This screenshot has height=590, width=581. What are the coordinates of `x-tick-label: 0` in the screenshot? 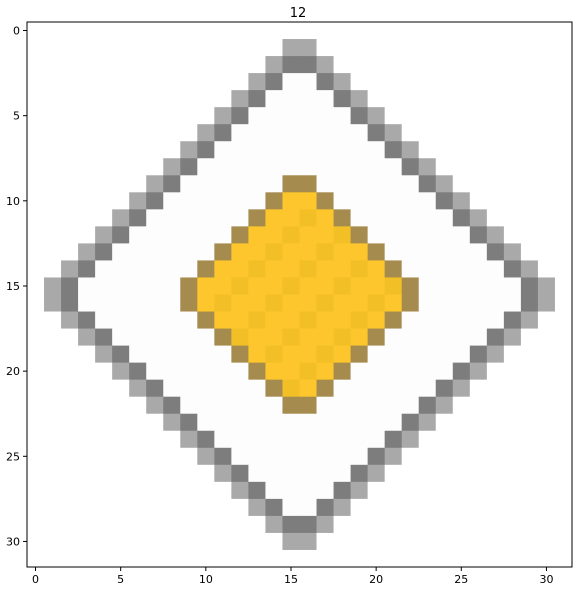 It's located at (35, 579).